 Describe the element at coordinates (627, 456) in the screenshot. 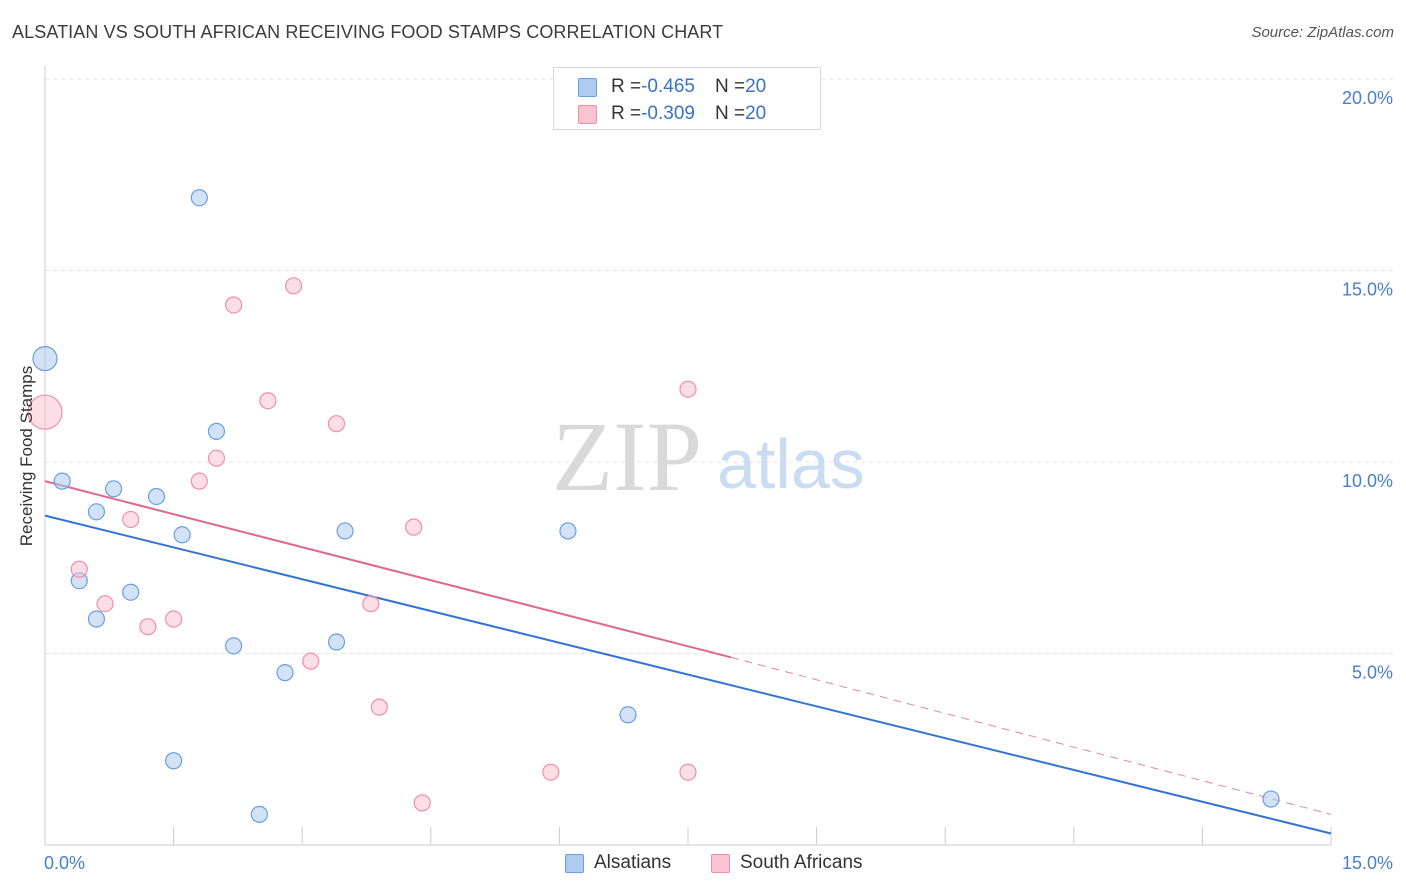

I see `watermark-zip: ZIP` at that location.